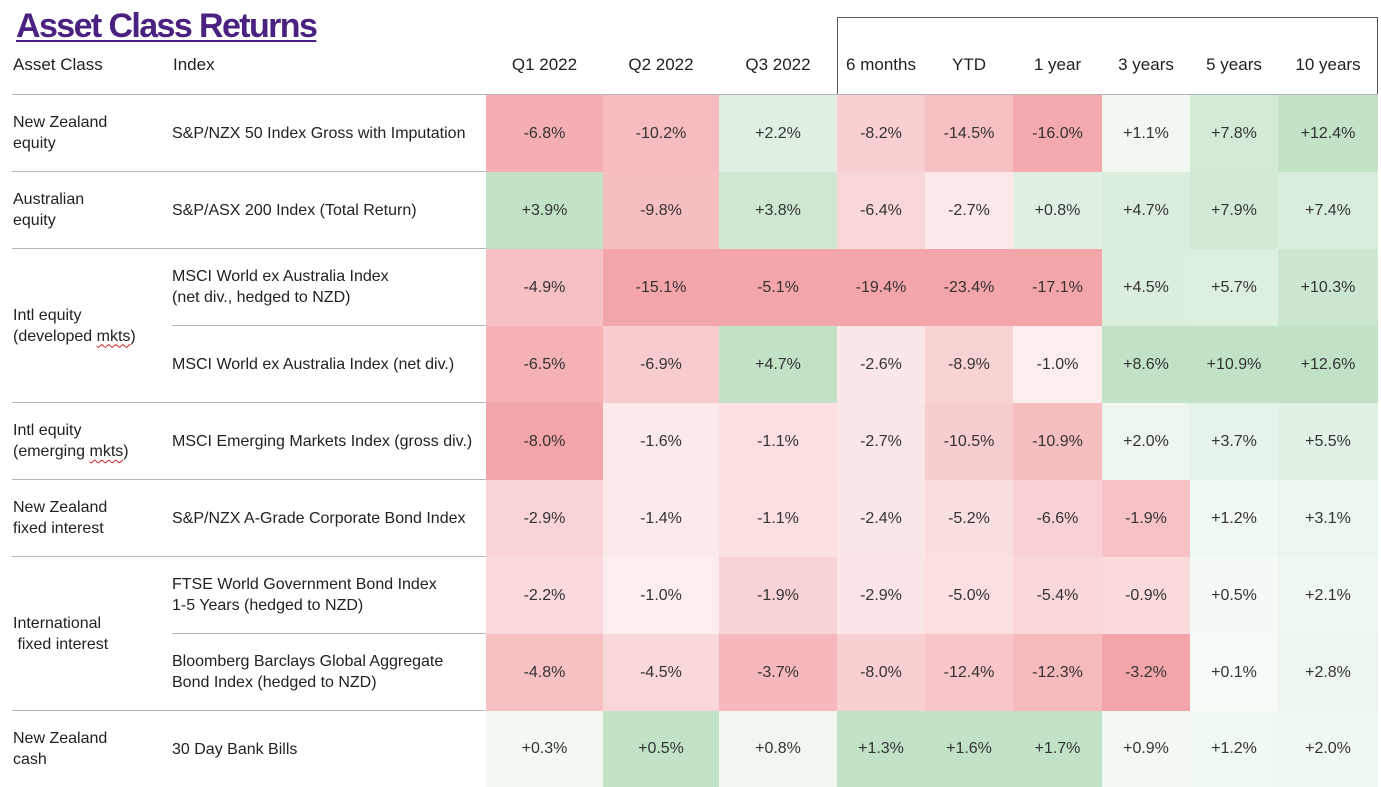  I want to click on asset-class-line: equity, so click(92, 220).